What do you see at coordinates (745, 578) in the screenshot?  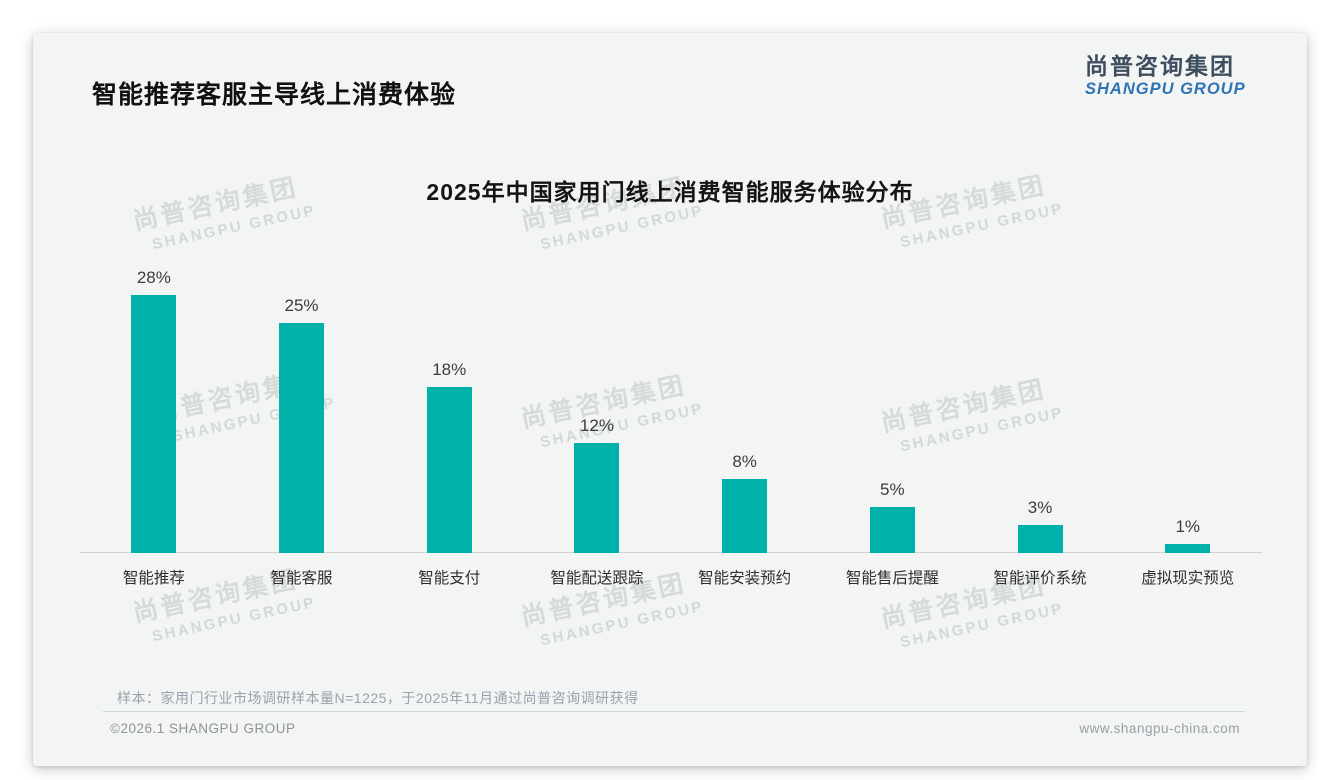 I see `bar-category-label: 智能安装预约` at bounding box center [745, 578].